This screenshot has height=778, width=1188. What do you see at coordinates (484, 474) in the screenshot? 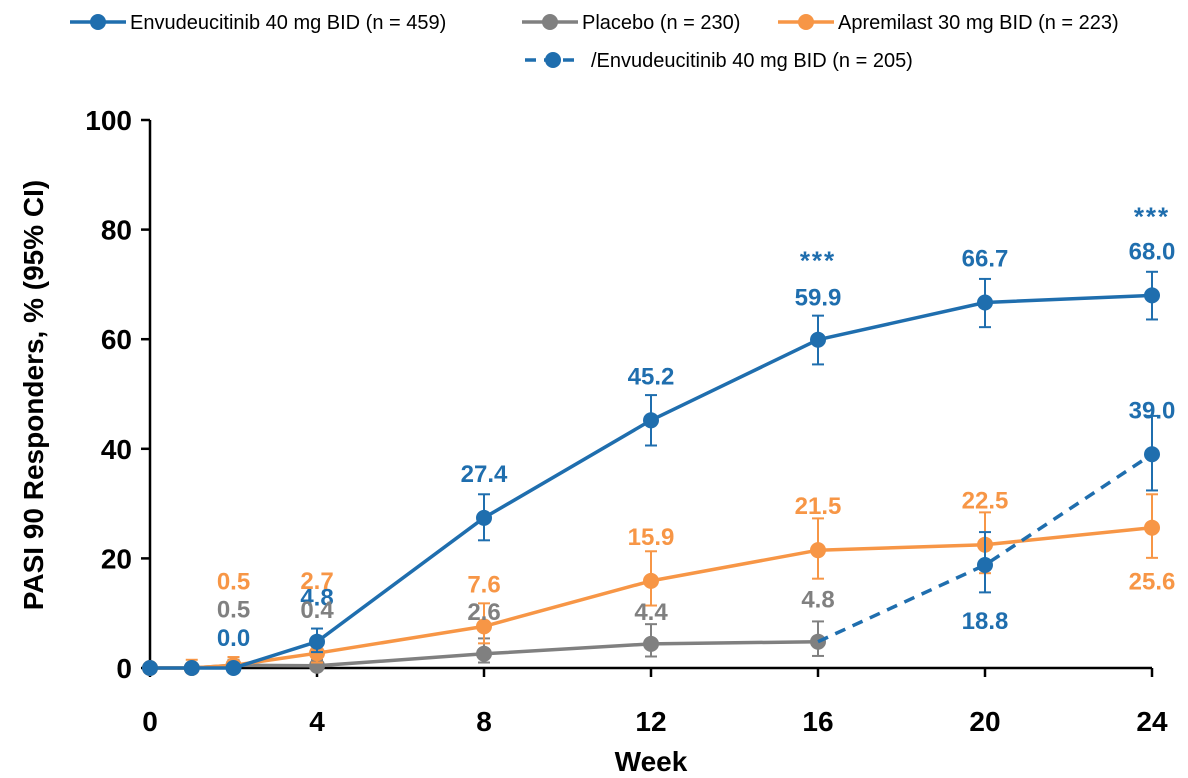
I see `data-label: 27.4` at bounding box center [484, 474].